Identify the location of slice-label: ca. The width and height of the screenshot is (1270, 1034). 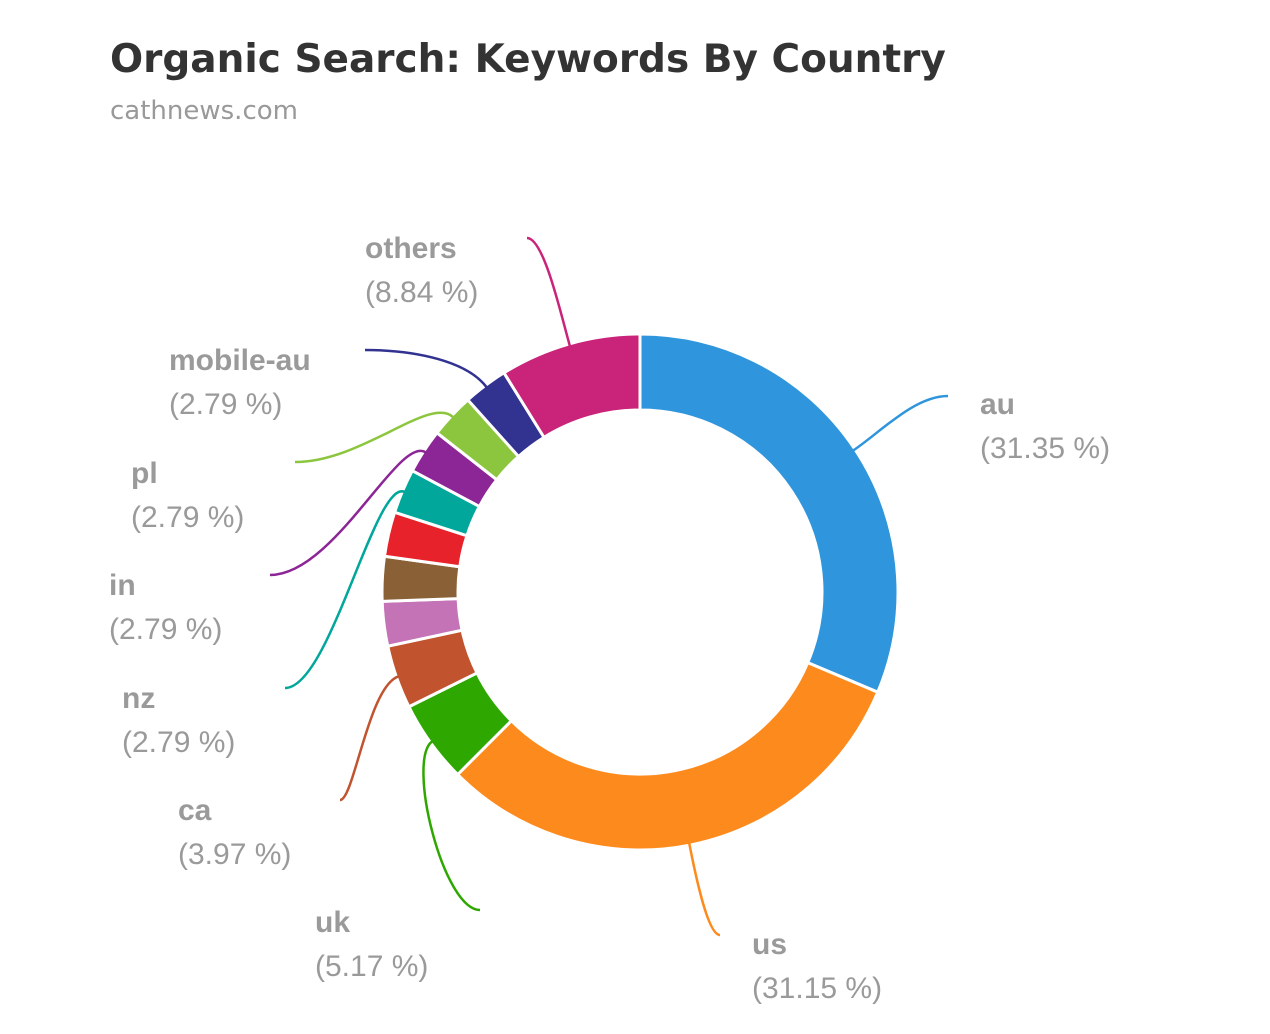
(195, 810).